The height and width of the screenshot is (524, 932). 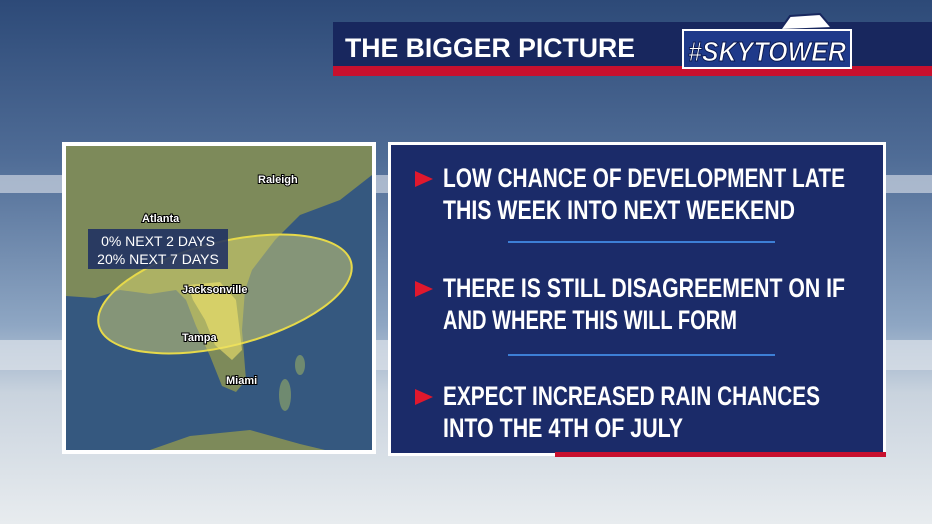 What do you see at coordinates (161, 219) in the screenshot?
I see `city: Atlanta` at bounding box center [161, 219].